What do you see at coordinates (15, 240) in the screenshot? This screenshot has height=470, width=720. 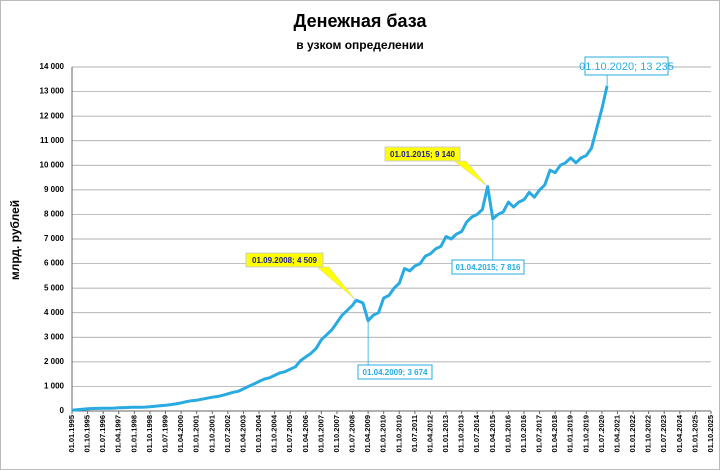 I see `y-axis-title: млрд. рублей` at bounding box center [15, 240].